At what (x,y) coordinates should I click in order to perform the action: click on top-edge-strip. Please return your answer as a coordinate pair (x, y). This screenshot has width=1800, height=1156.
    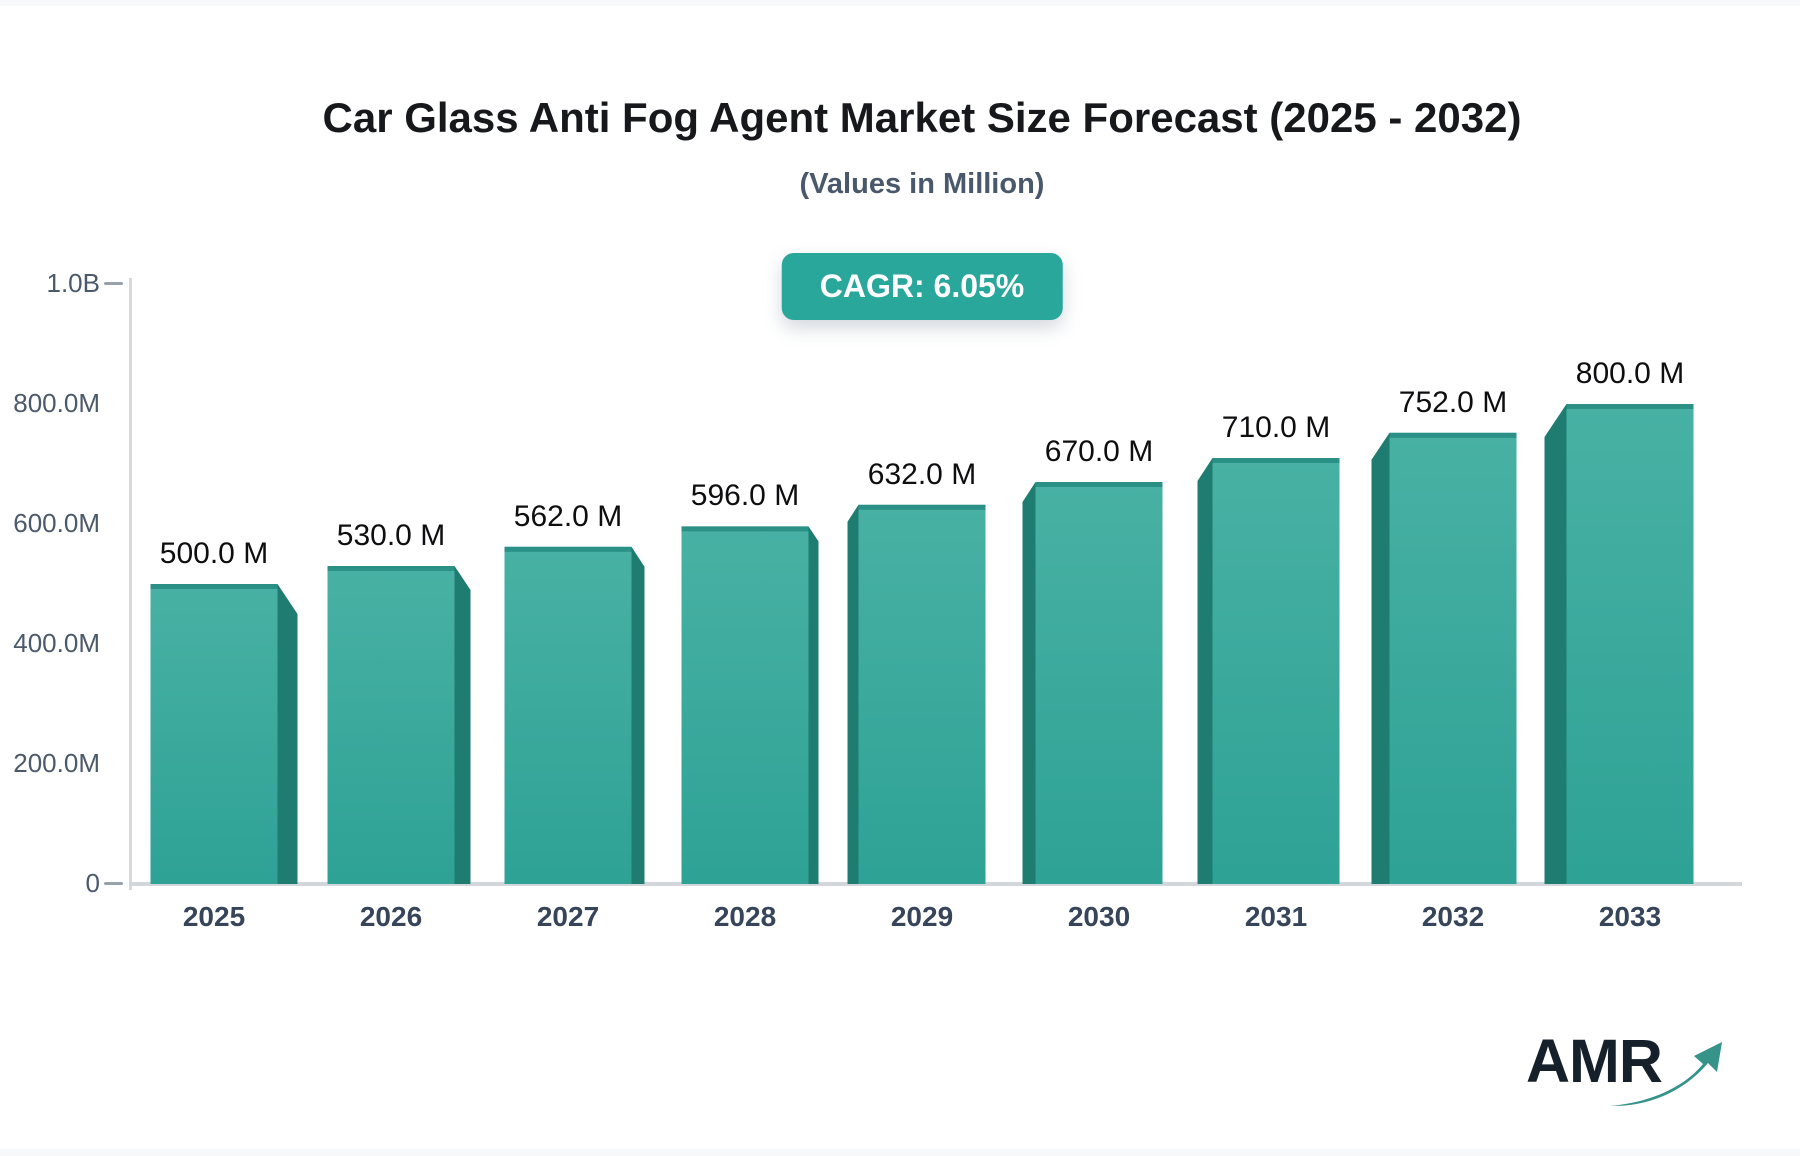
    Looking at the image, I should click on (900, 3).